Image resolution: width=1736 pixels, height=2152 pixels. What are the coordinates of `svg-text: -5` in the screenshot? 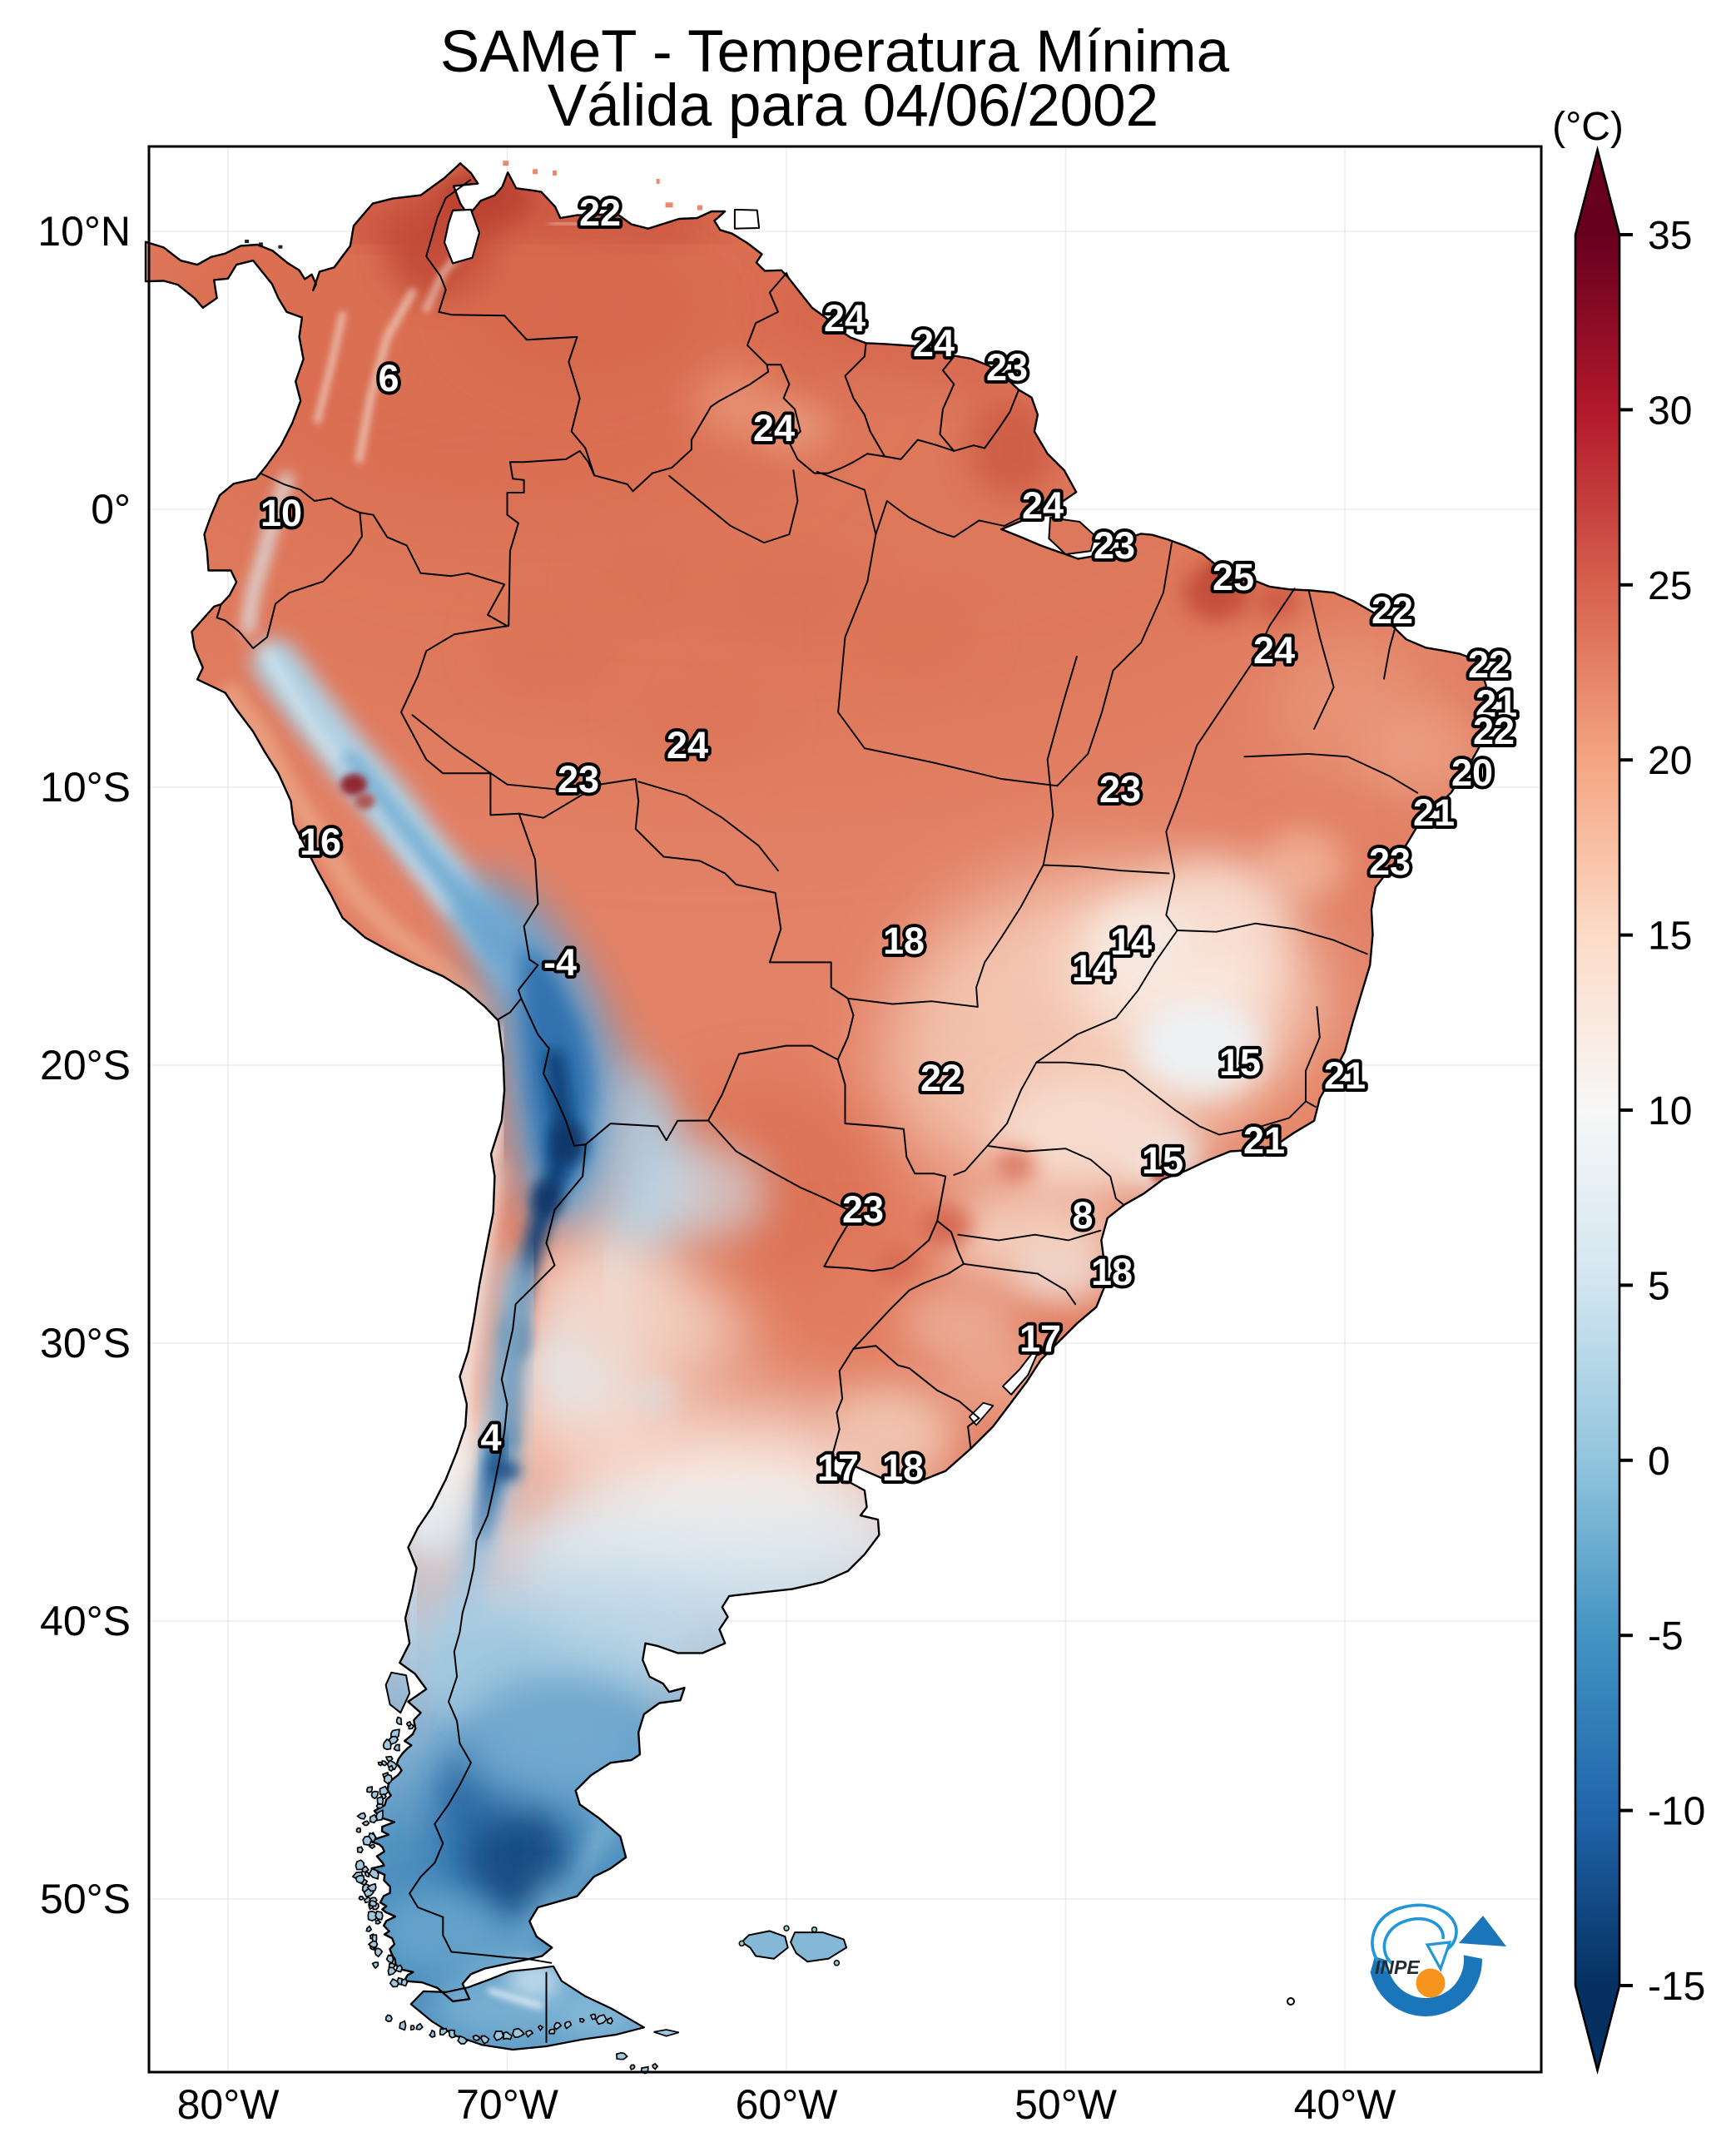 It's located at (1666, 1636).